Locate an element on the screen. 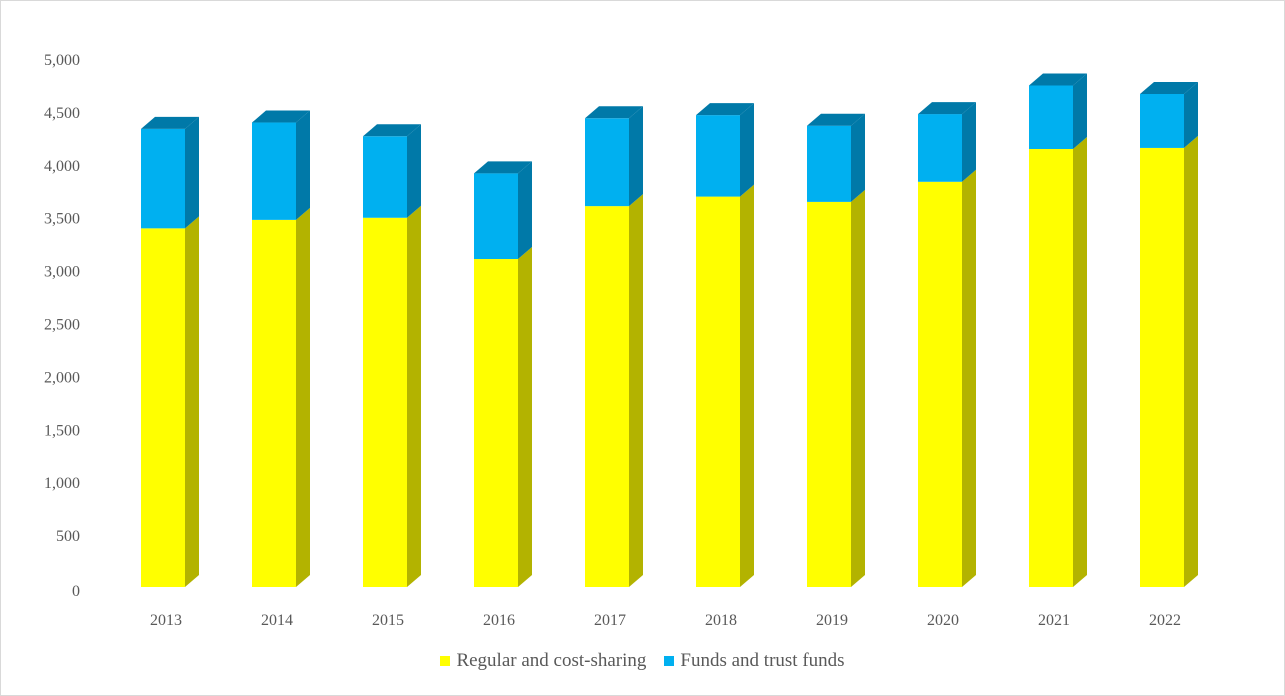 This screenshot has width=1285, height=696. bar-group-2020 is located at coordinates (947, 344).